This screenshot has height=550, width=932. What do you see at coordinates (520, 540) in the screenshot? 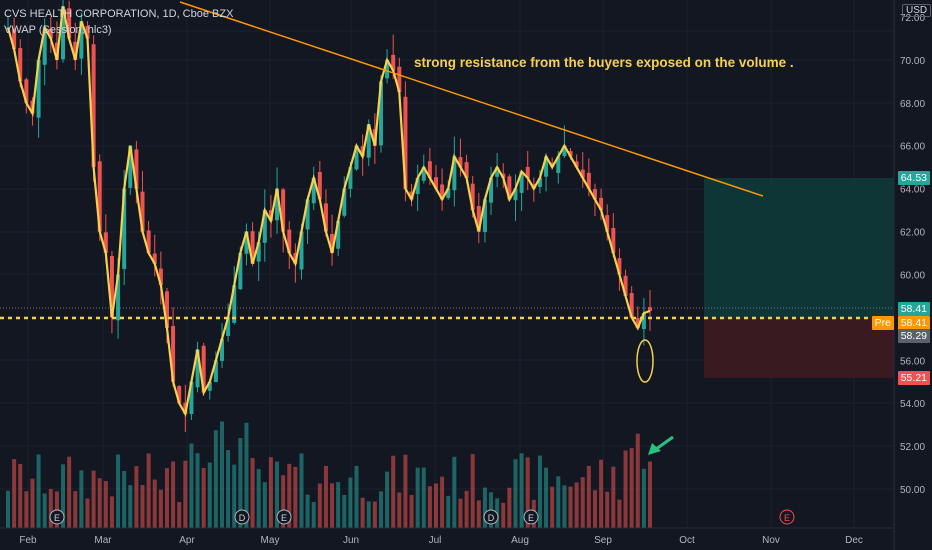
I see `time-tick-label: Aug` at bounding box center [520, 540].